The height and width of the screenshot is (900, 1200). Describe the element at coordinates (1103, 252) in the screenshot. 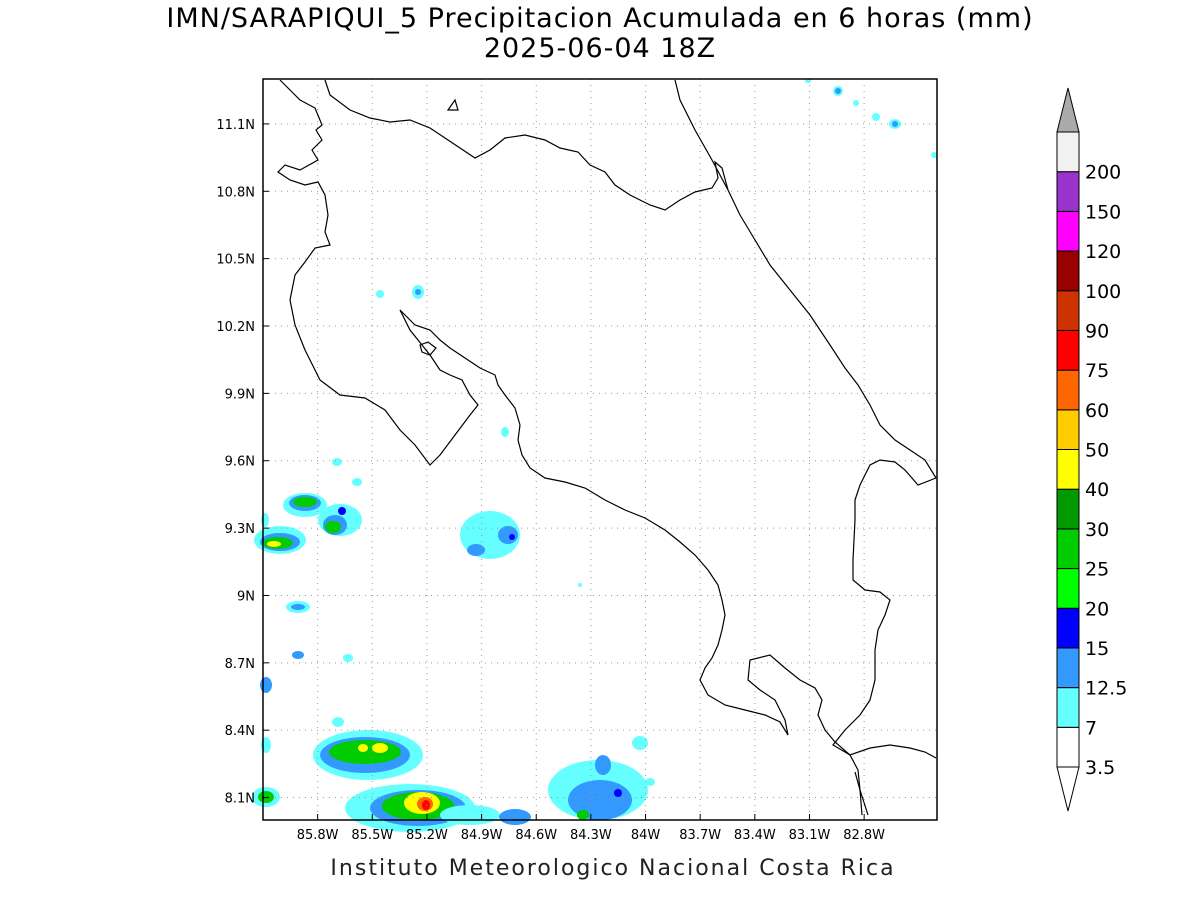

I see `colorbar-label: 120` at that location.